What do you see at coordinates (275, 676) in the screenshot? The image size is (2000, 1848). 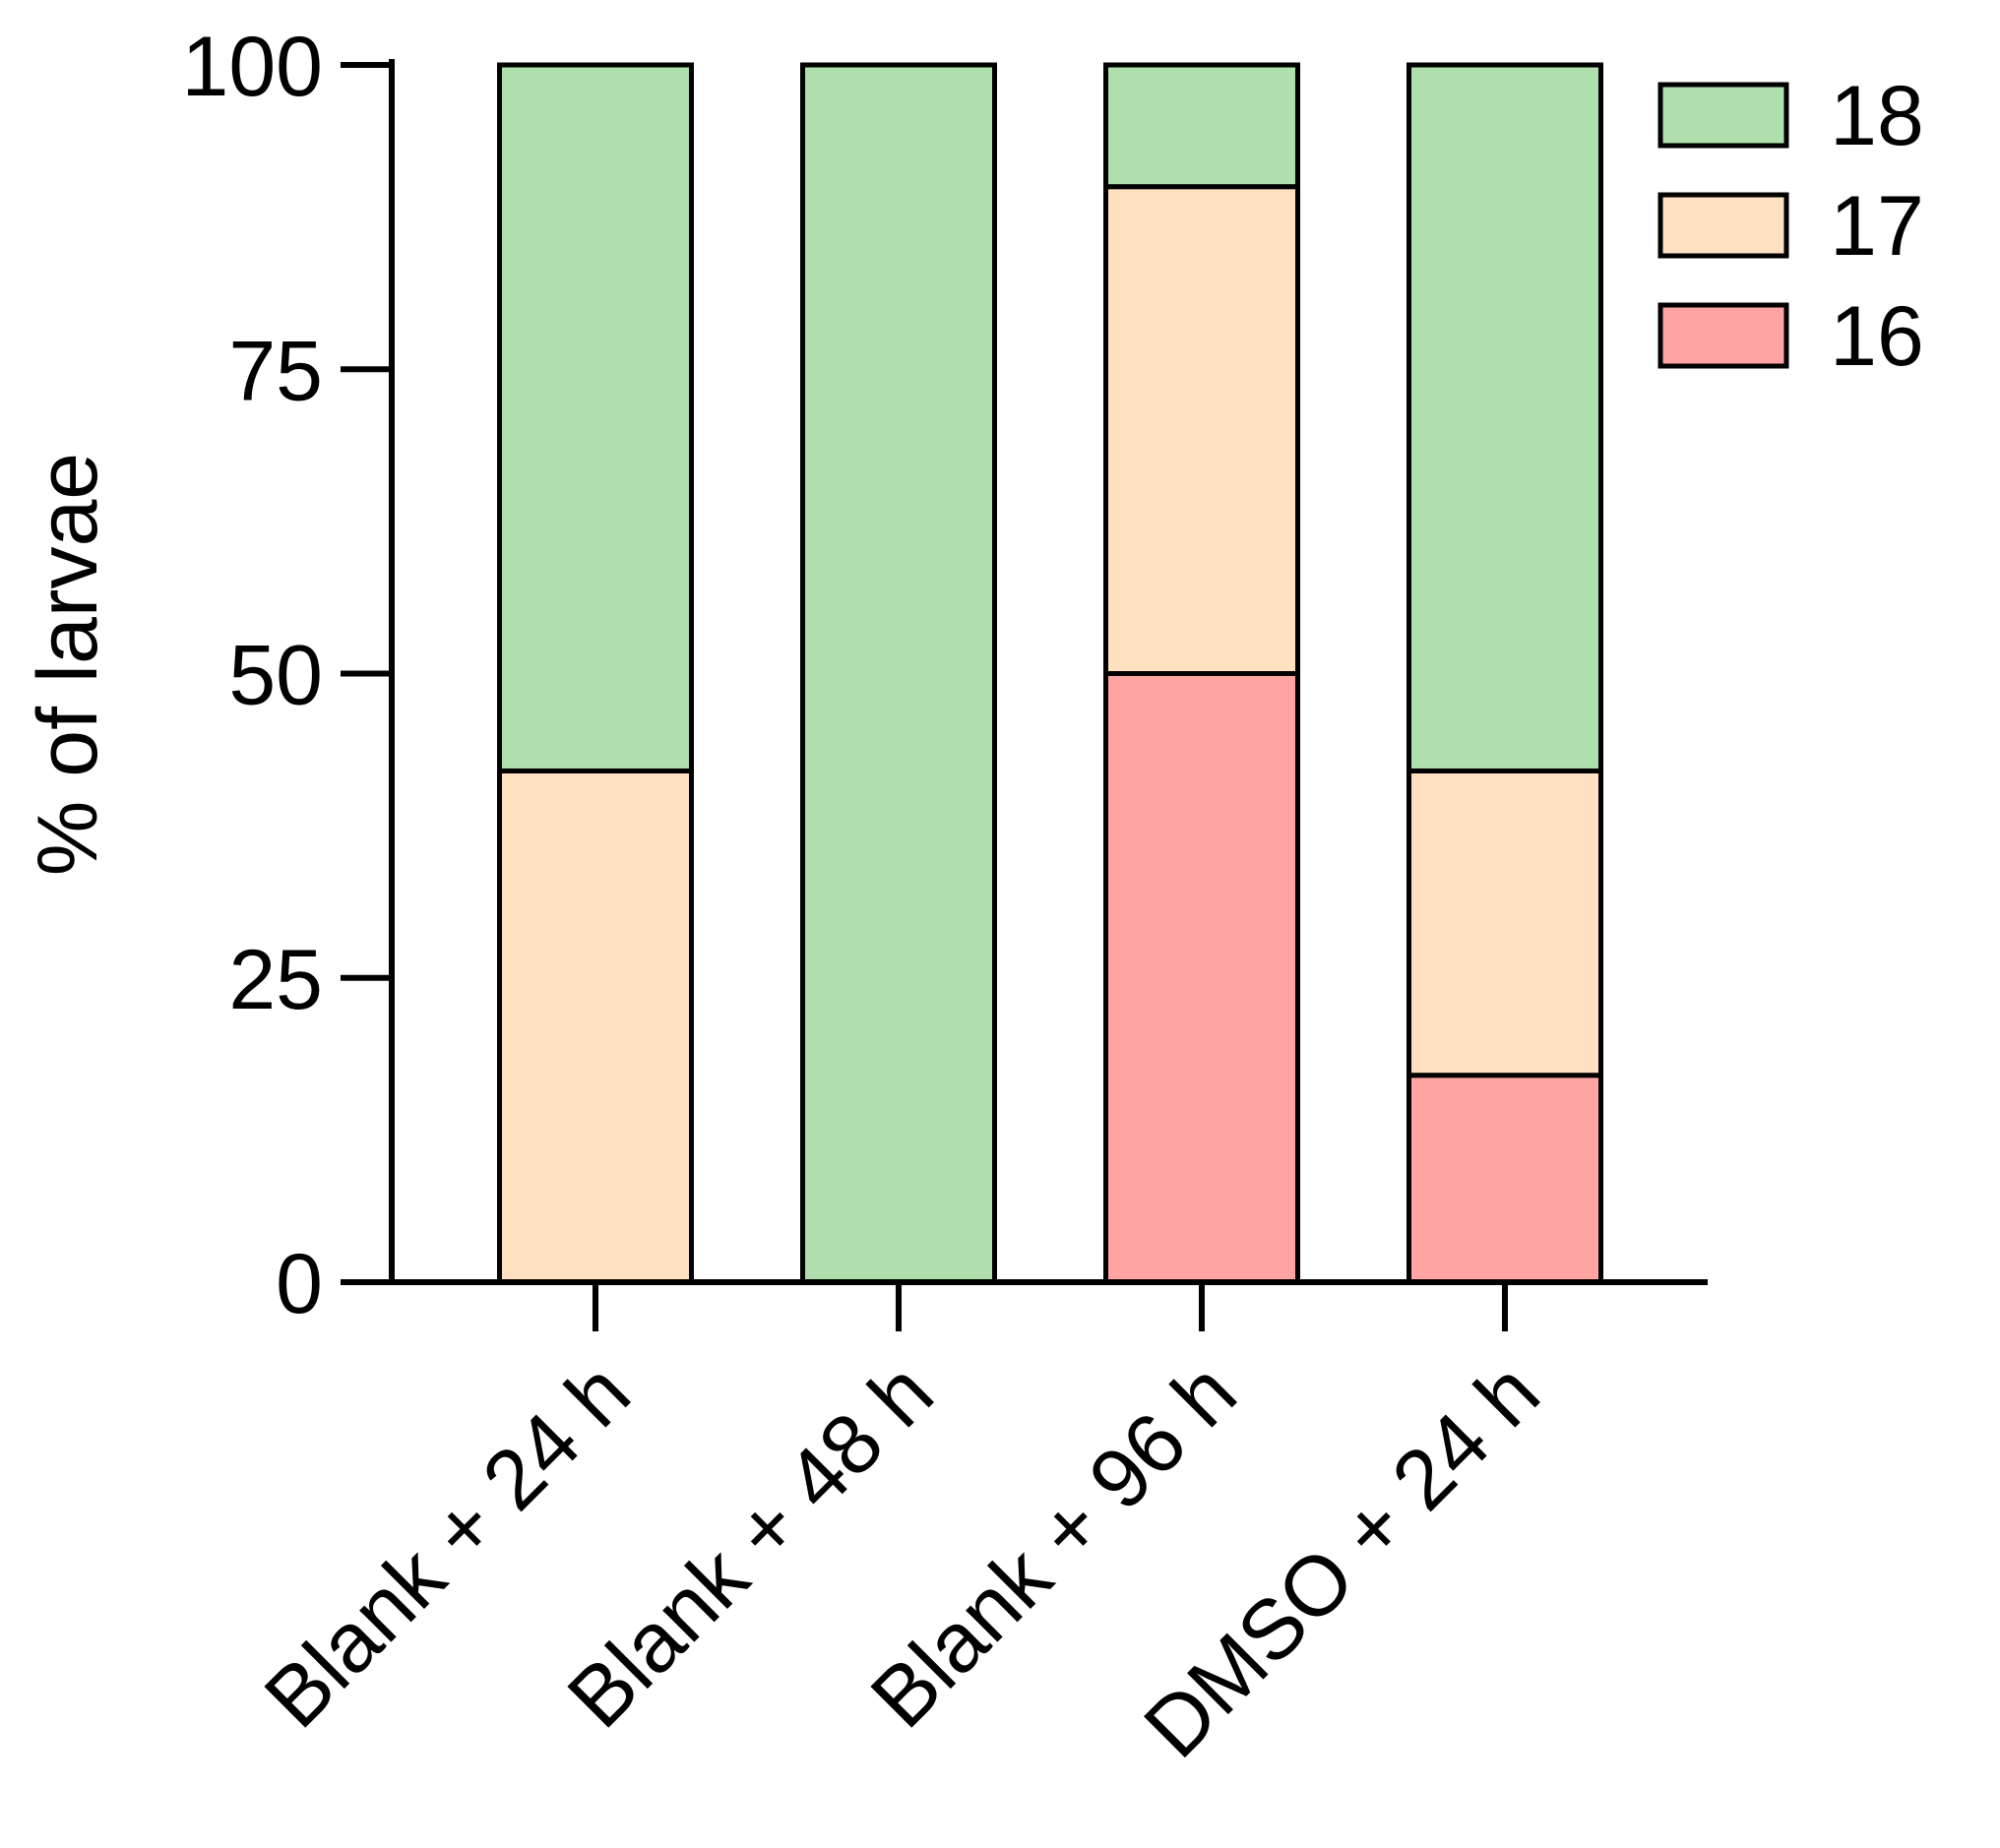 I see `y-tick-label: 50` at bounding box center [275, 676].